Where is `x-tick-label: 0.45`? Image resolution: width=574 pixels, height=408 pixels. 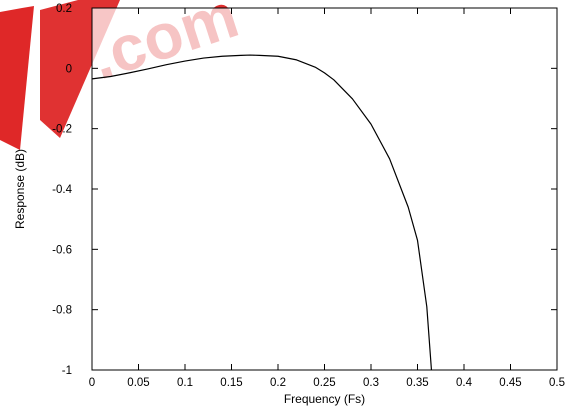 x-tick-label: 0.45 is located at coordinates (510, 383).